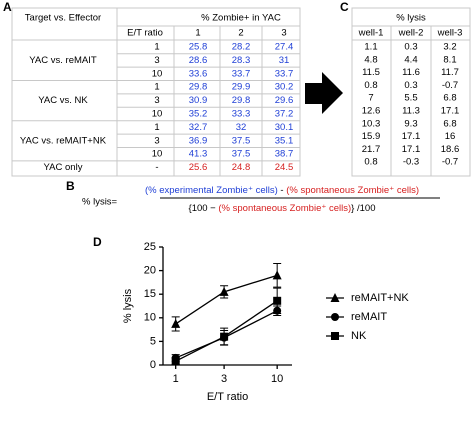 The image size is (474, 424). I want to click on panel-label: A, so click(7, 7).